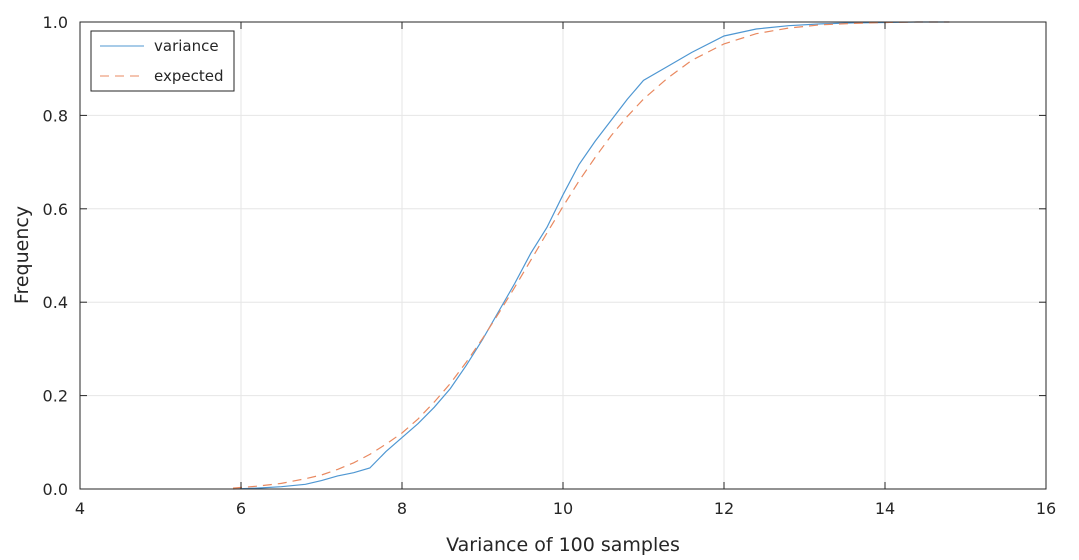 The image size is (1079, 560). Describe the element at coordinates (724, 508) in the screenshot. I see `x-tick-label: 12` at that location.